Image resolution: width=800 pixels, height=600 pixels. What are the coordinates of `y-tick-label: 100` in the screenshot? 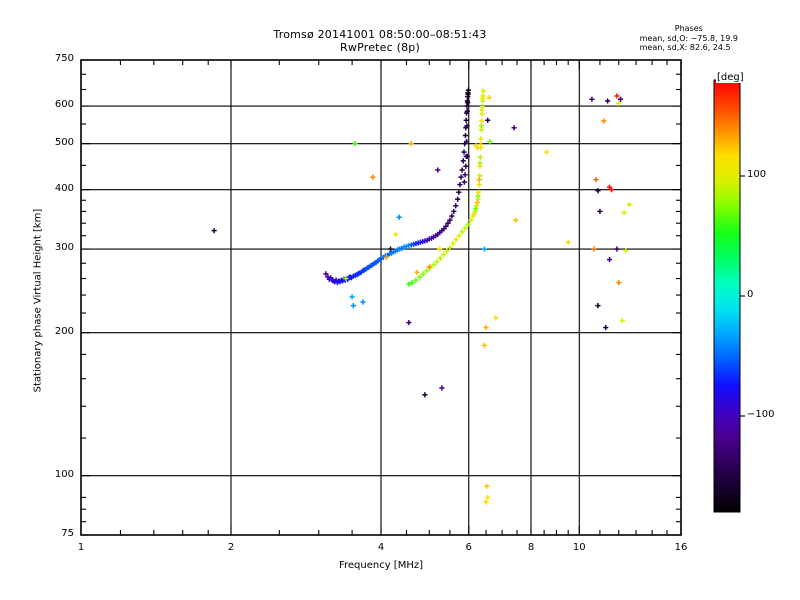 It's located at (64, 474).